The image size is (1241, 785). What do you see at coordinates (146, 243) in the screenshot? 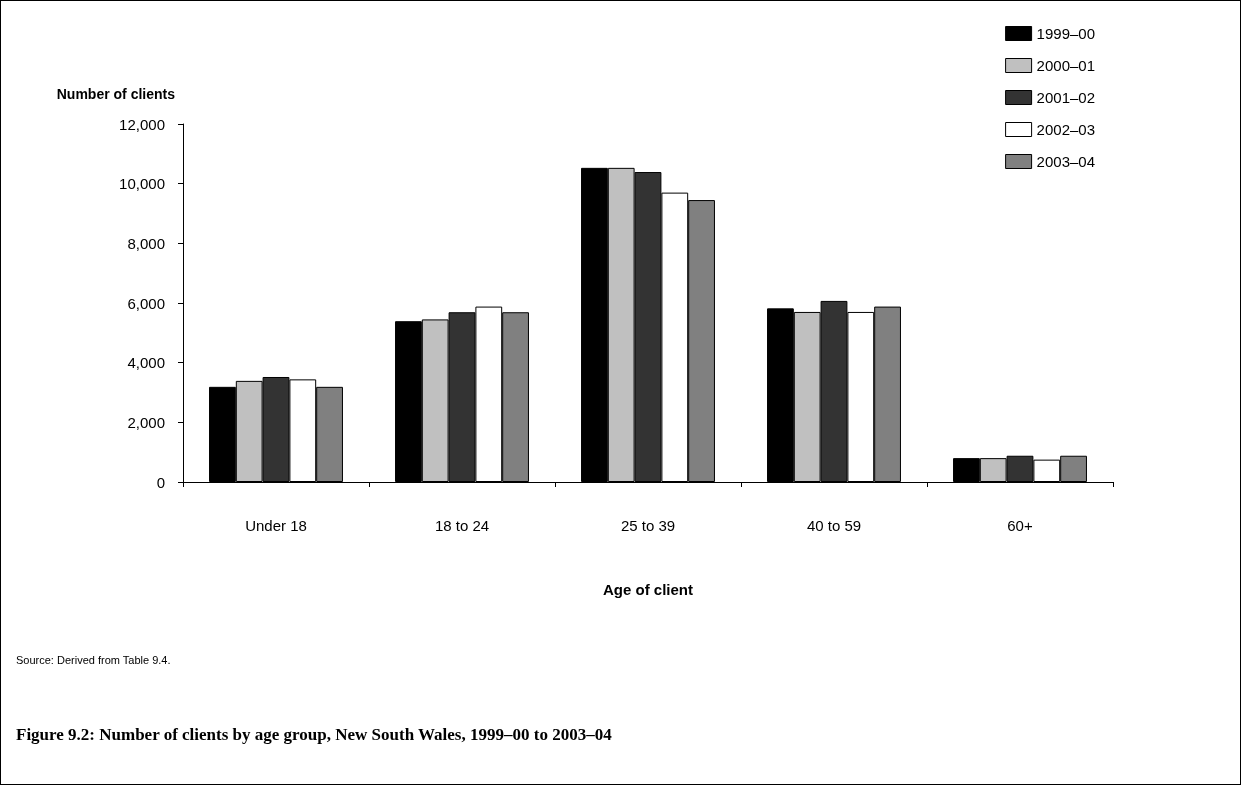
I see `y-tick-label: 8,000` at bounding box center [146, 243].